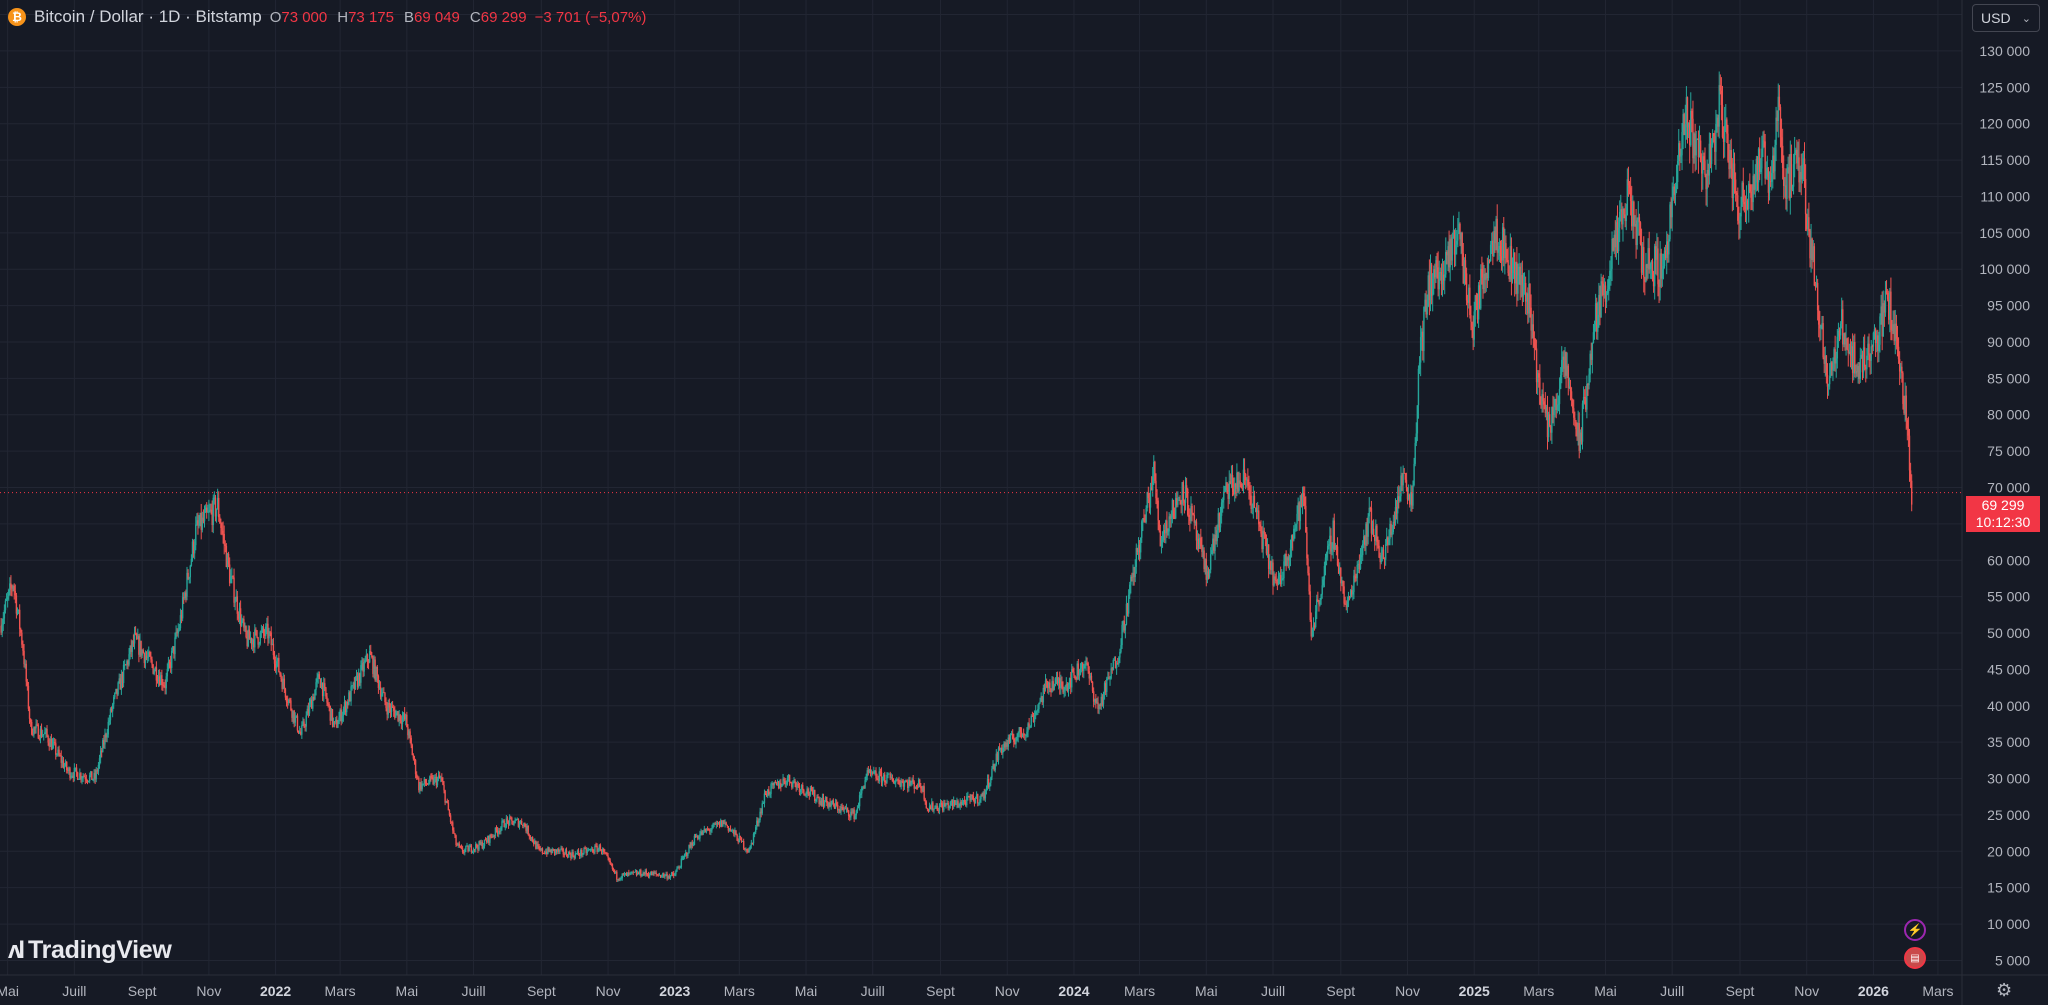 The height and width of the screenshot is (1005, 2048). What do you see at coordinates (1915, 930) in the screenshot?
I see `bolt-icon: ⚡` at bounding box center [1915, 930].